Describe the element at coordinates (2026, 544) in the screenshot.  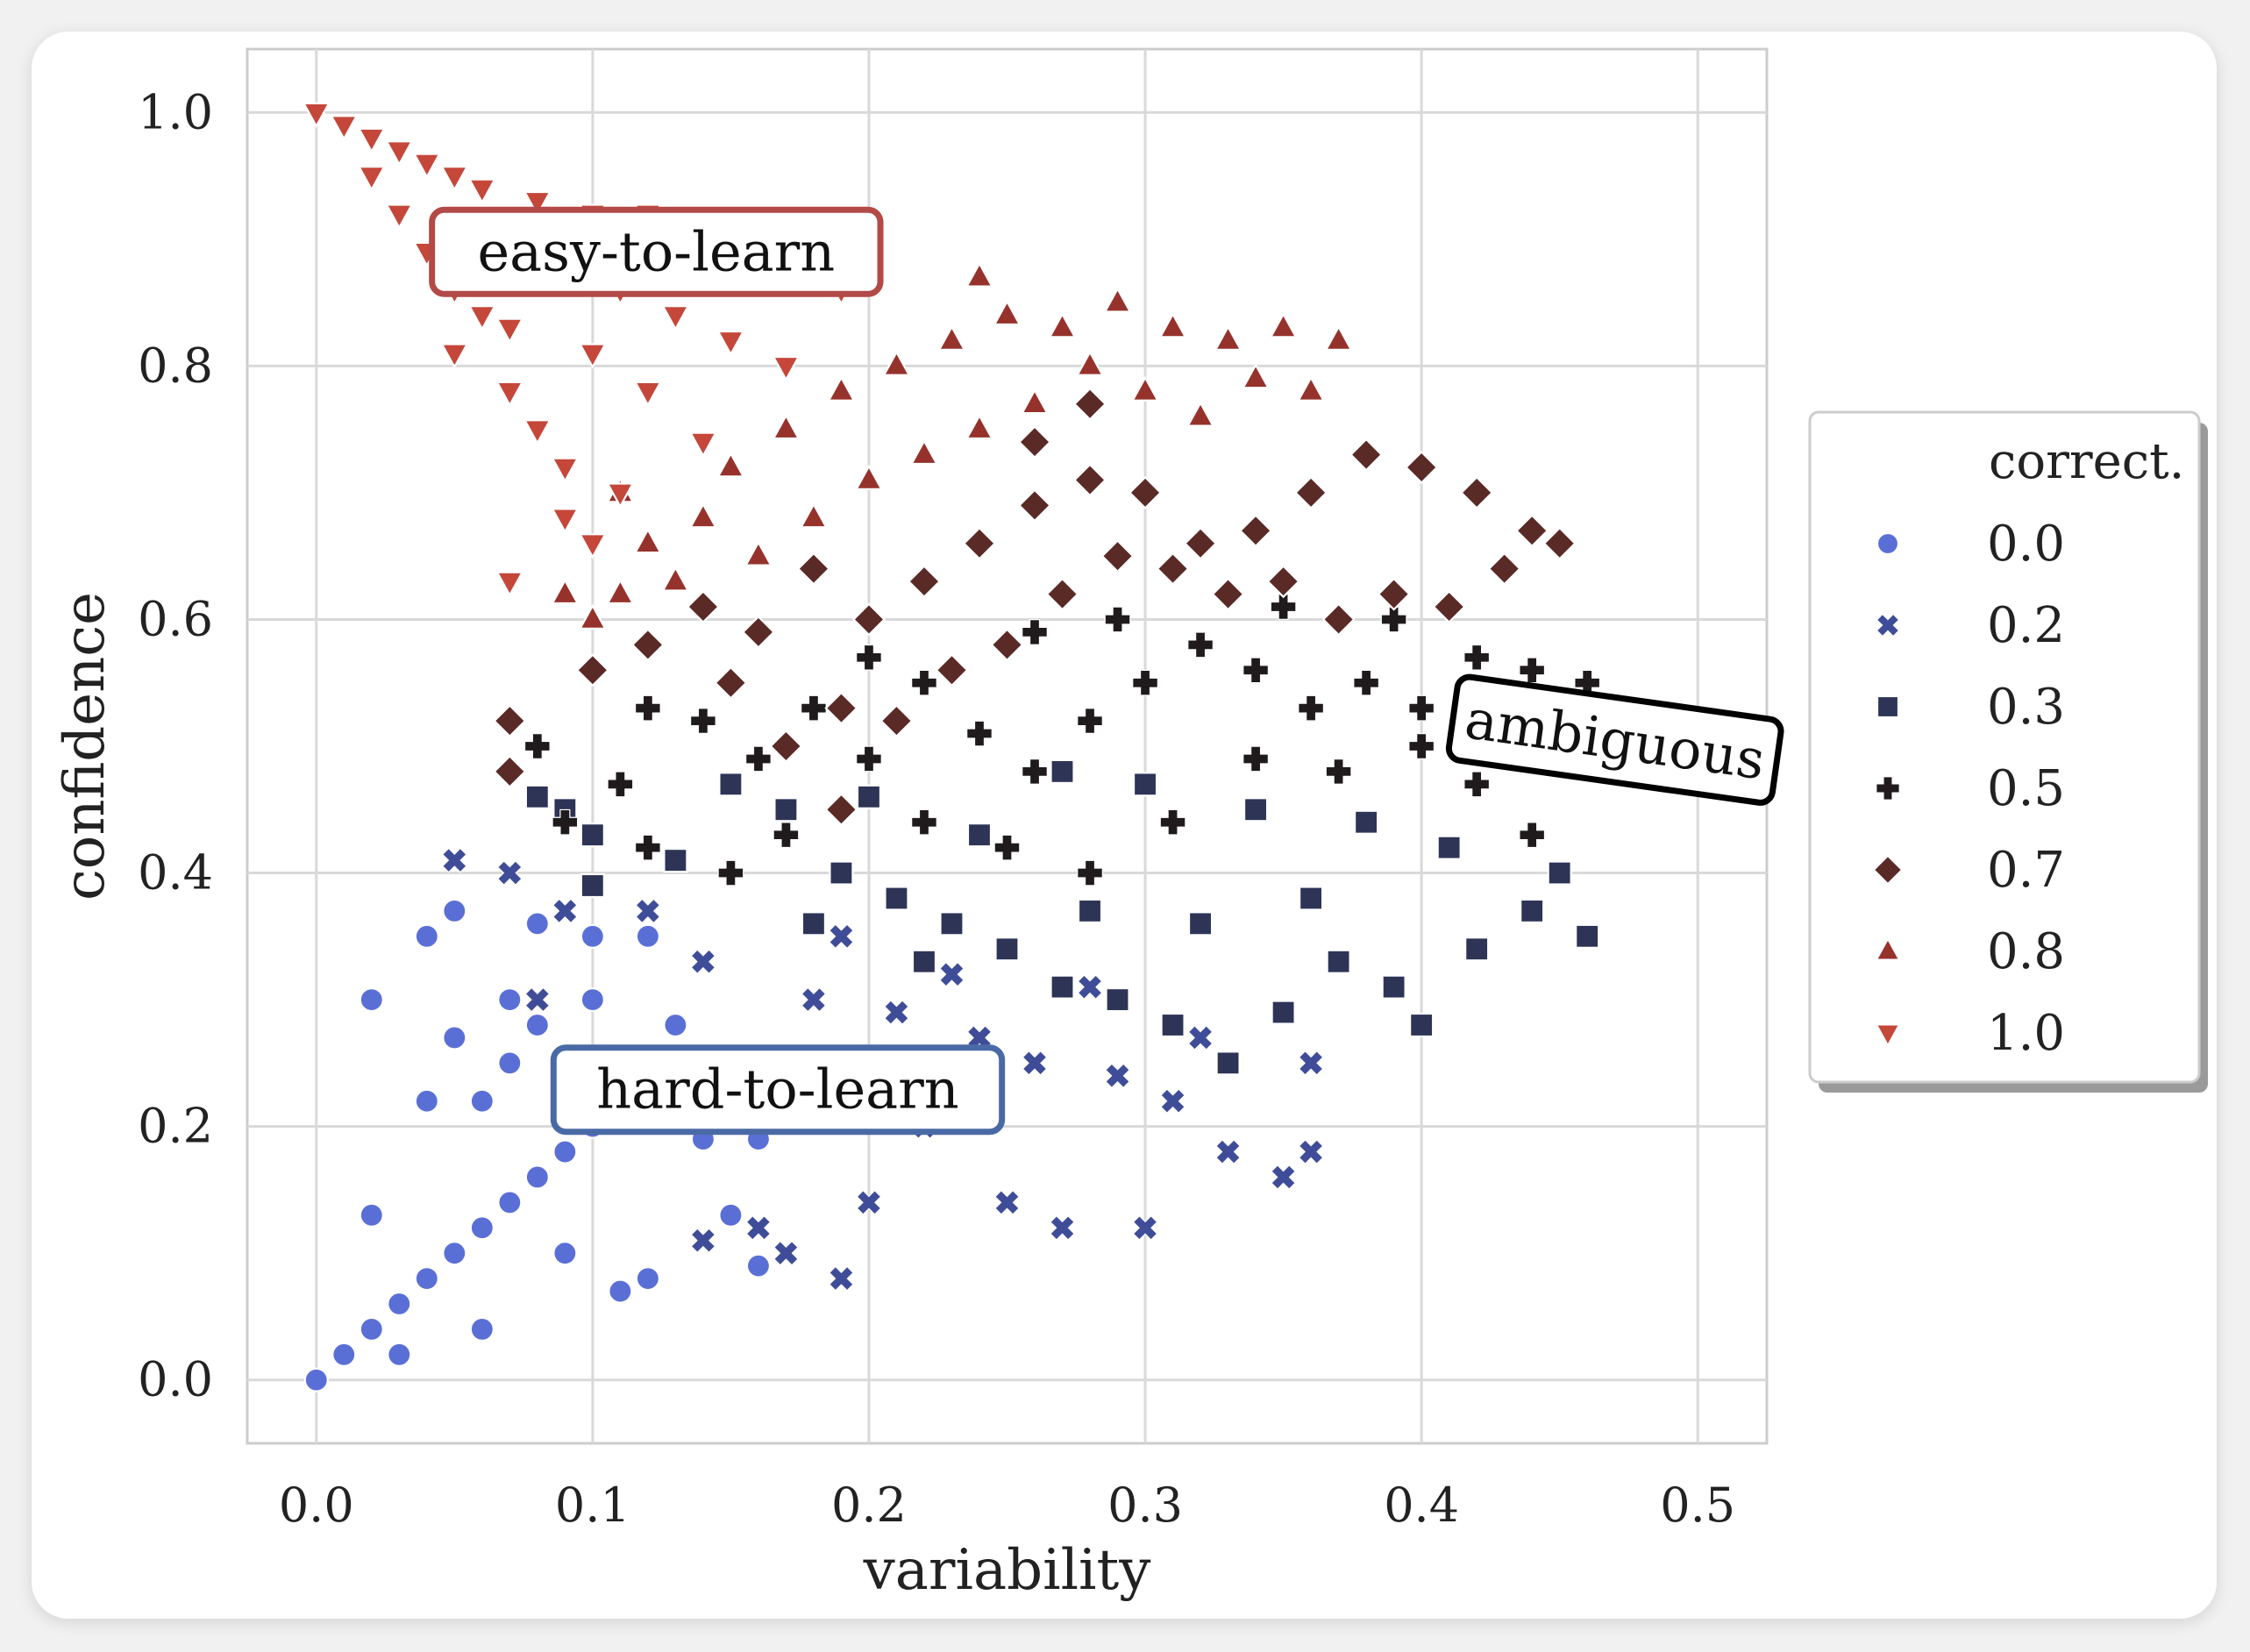
I see `legend-label: 0.0` at that location.